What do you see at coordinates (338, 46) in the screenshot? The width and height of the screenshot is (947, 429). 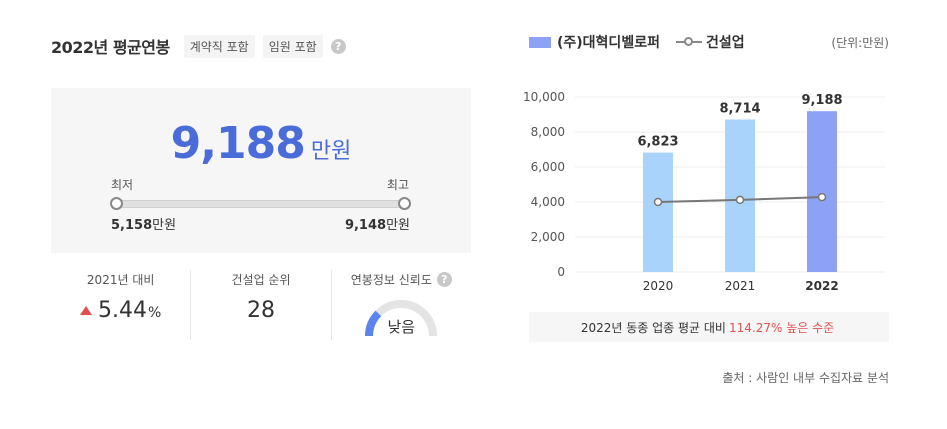 I see `help-icon: ?` at bounding box center [338, 46].